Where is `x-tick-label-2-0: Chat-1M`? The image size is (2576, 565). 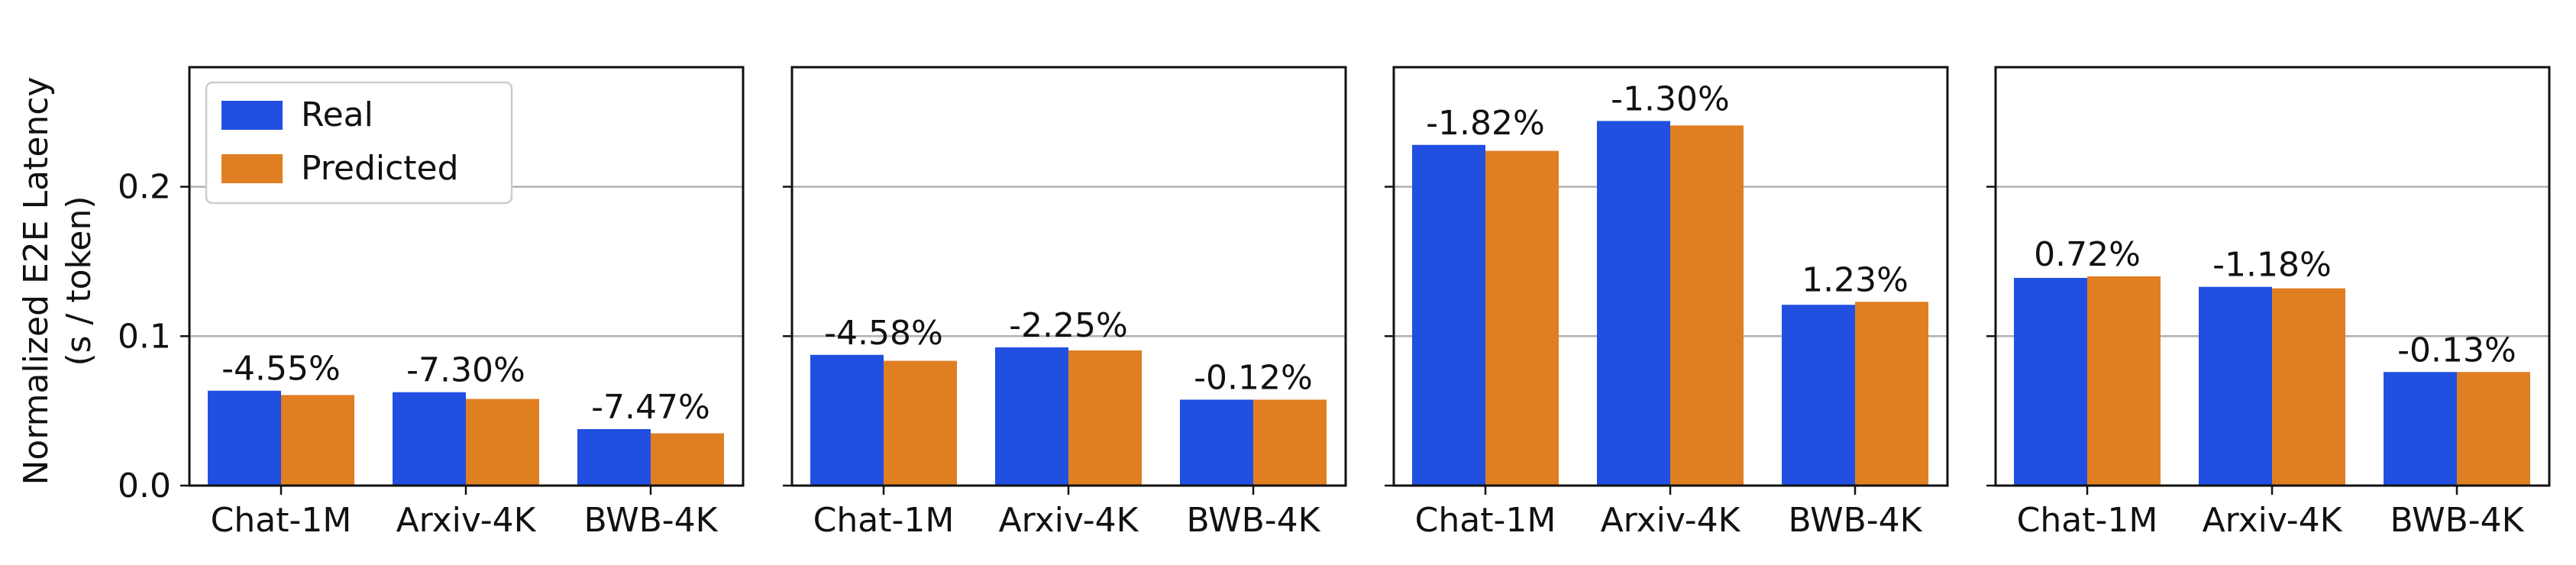
x-tick-label-2-0: Chat-1M is located at coordinates (1485, 520).